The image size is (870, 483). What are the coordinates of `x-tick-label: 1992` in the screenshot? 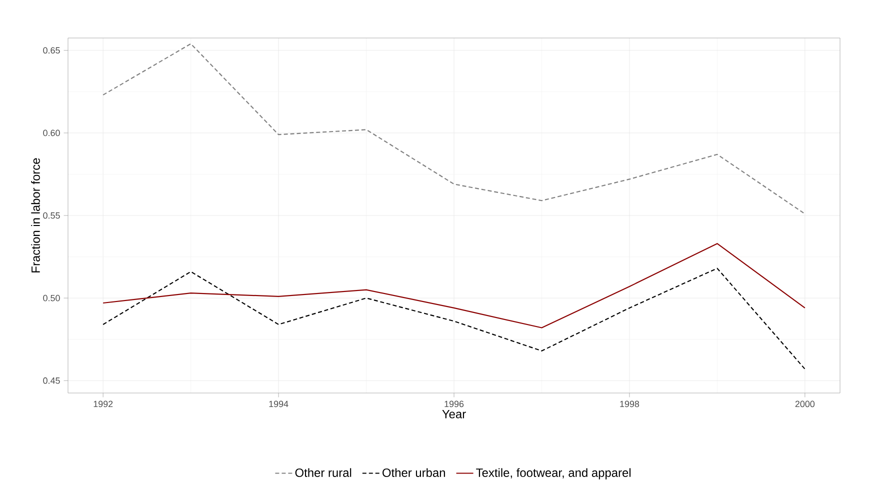 It's located at (103, 404).